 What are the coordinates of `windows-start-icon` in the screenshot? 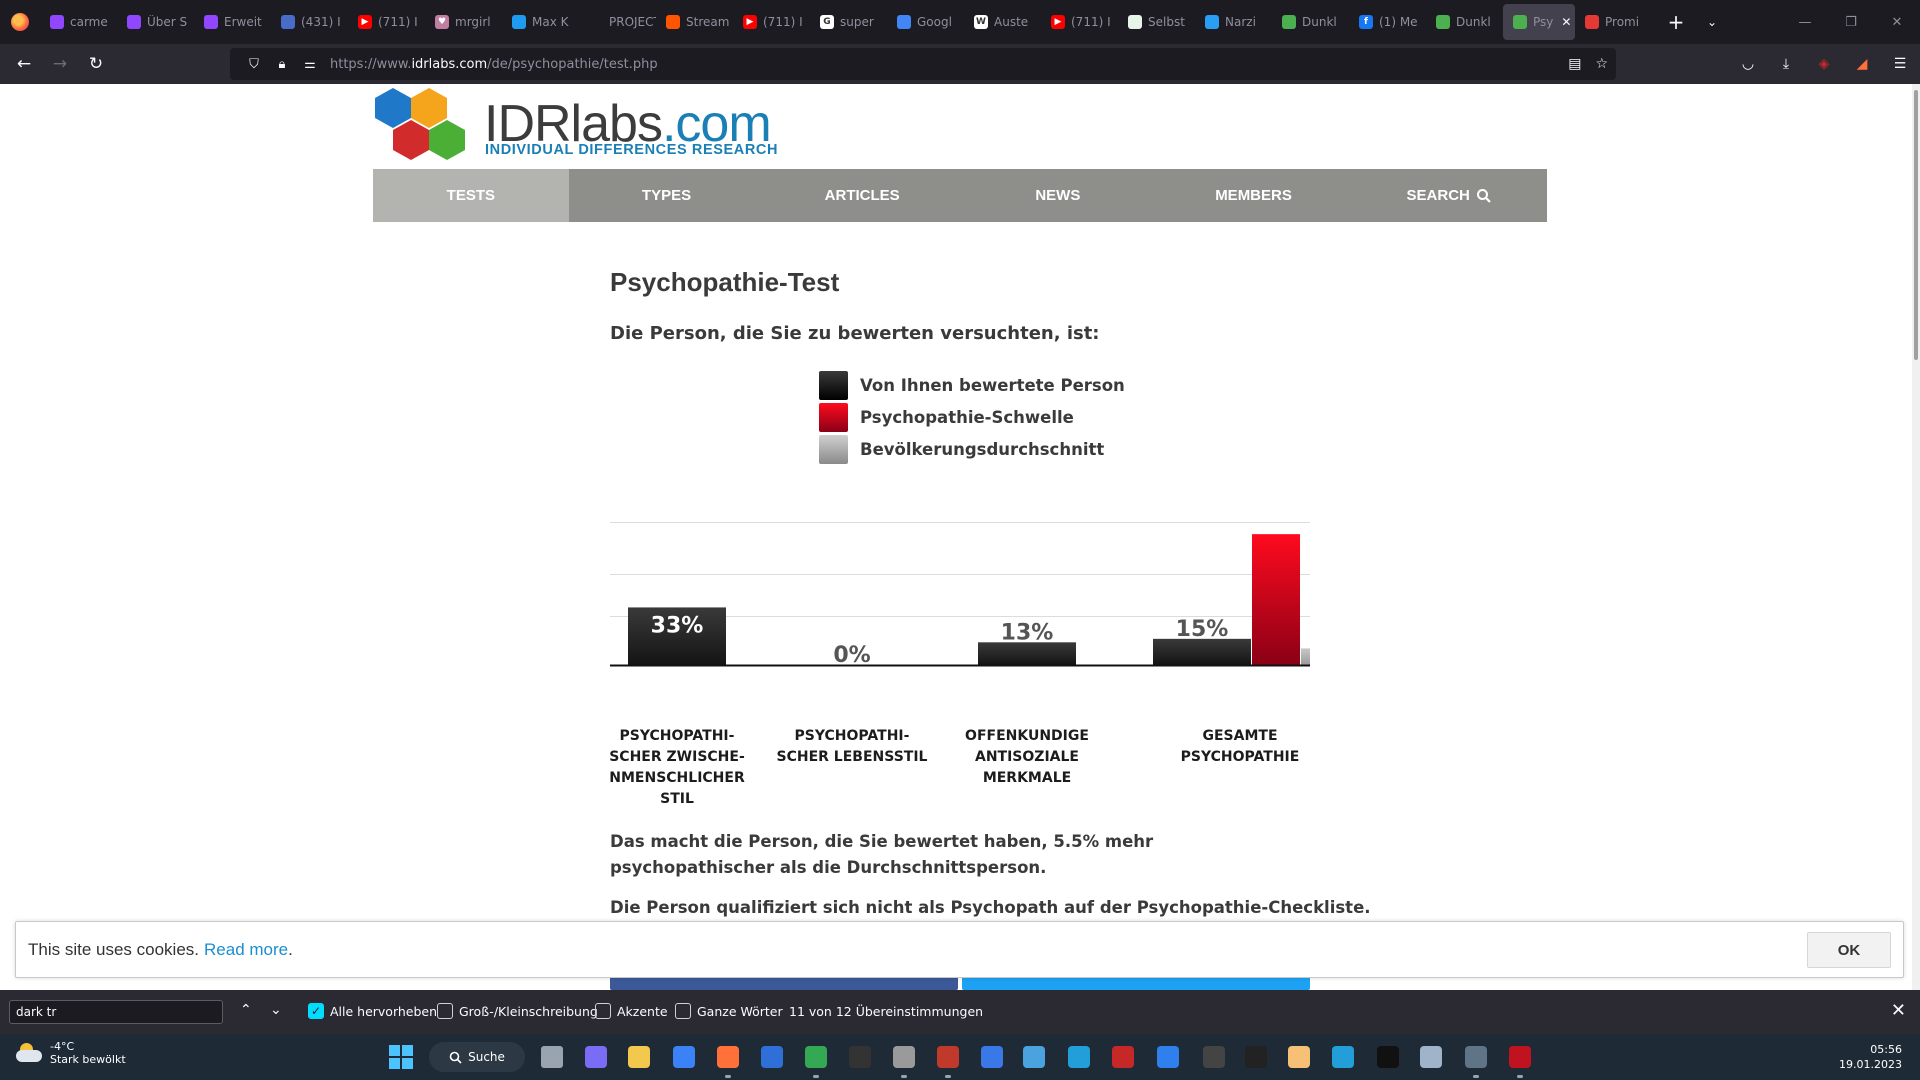 It's located at (401, 1057).